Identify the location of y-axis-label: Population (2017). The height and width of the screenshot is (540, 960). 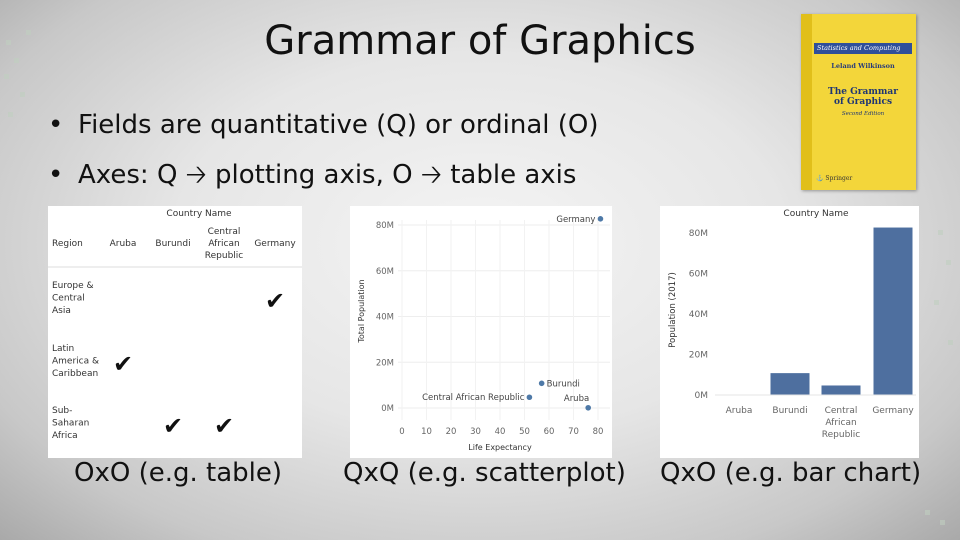
(673, 310).